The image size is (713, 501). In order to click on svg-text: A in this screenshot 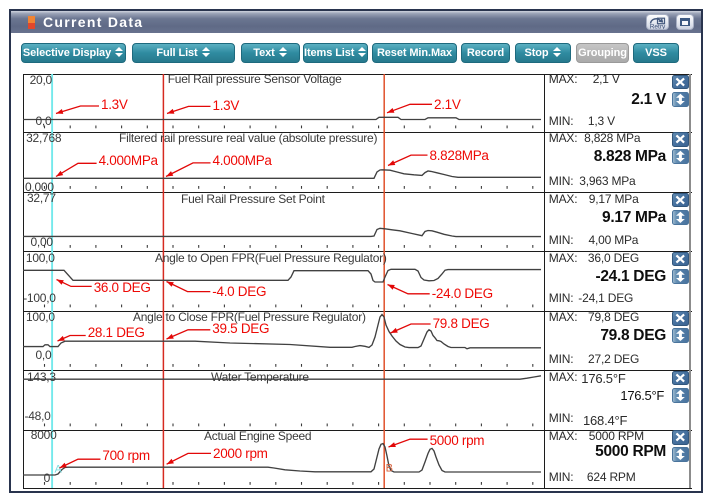, I will do `click(59, 470)`.